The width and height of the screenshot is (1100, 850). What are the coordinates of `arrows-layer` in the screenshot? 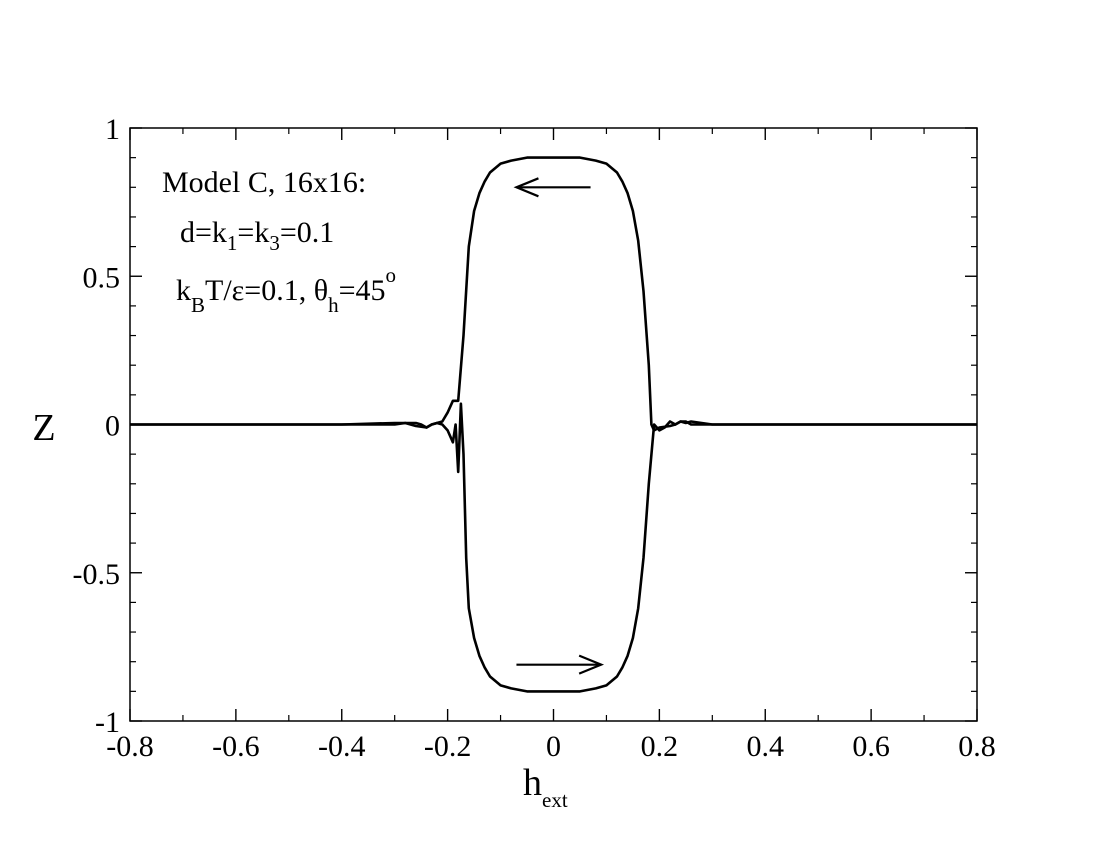 It's located at (559, 426).